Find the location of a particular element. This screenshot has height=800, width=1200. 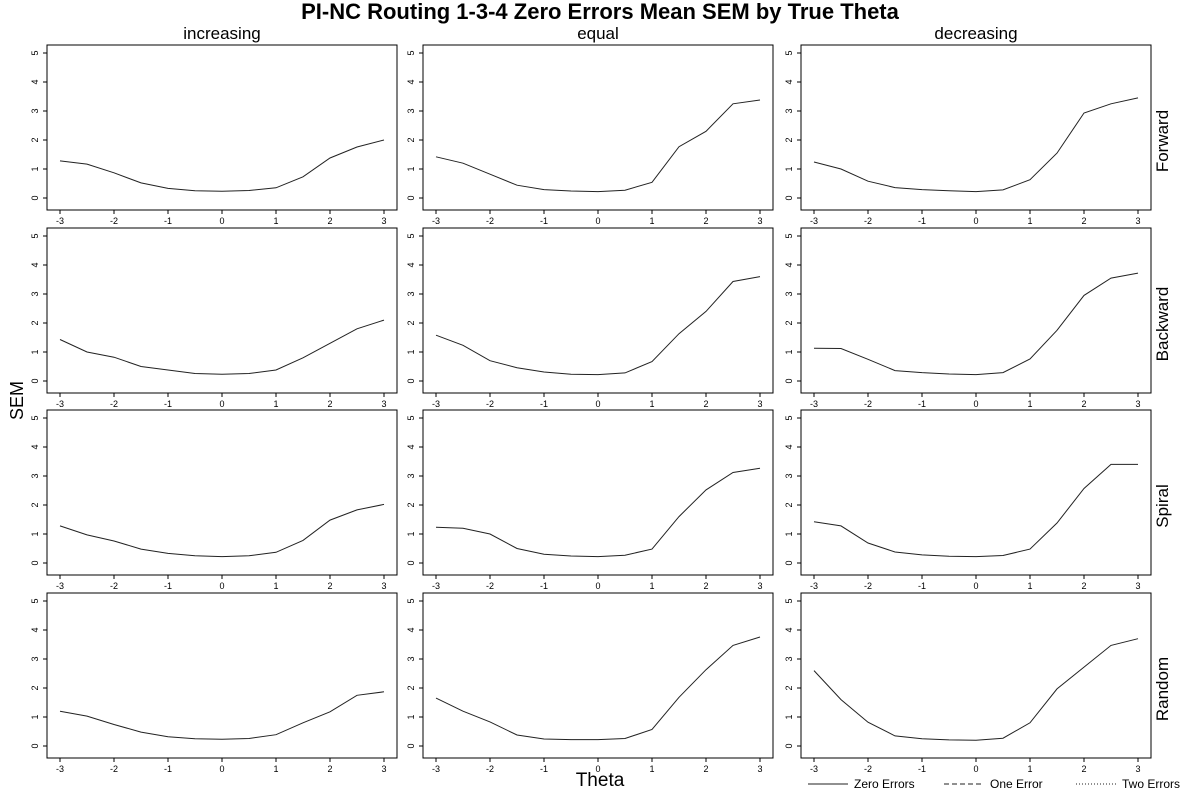

panel-spiral-increasing: -3 -2 -1 0 1 2 3 0 1 2 3 4 5 is located at coordinates (214, 500).